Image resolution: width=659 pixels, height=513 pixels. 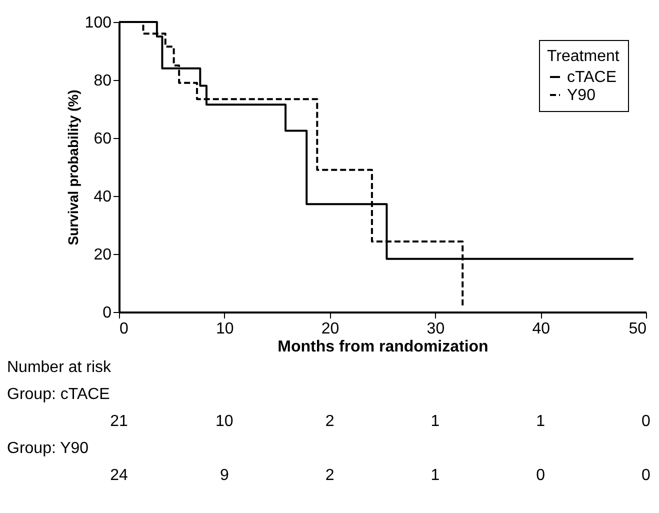 I want to click on text: 9, so click(x=224, y=475).